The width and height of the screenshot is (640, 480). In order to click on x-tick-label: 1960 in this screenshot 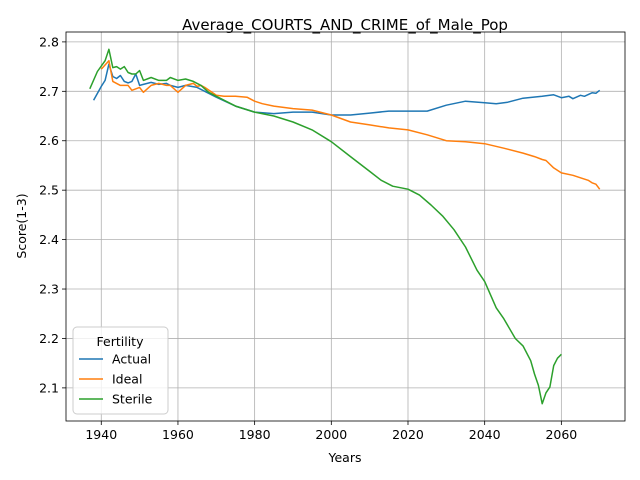, I will do `click(178, 434)`.